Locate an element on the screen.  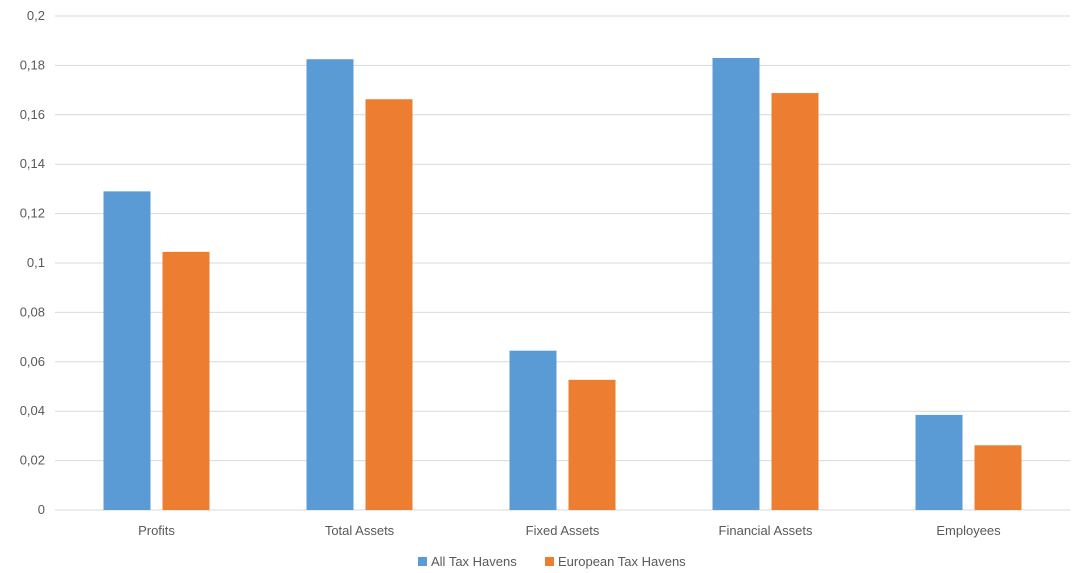
x-category-label-2: Fixed Assets is located at coordinates (563, 530).